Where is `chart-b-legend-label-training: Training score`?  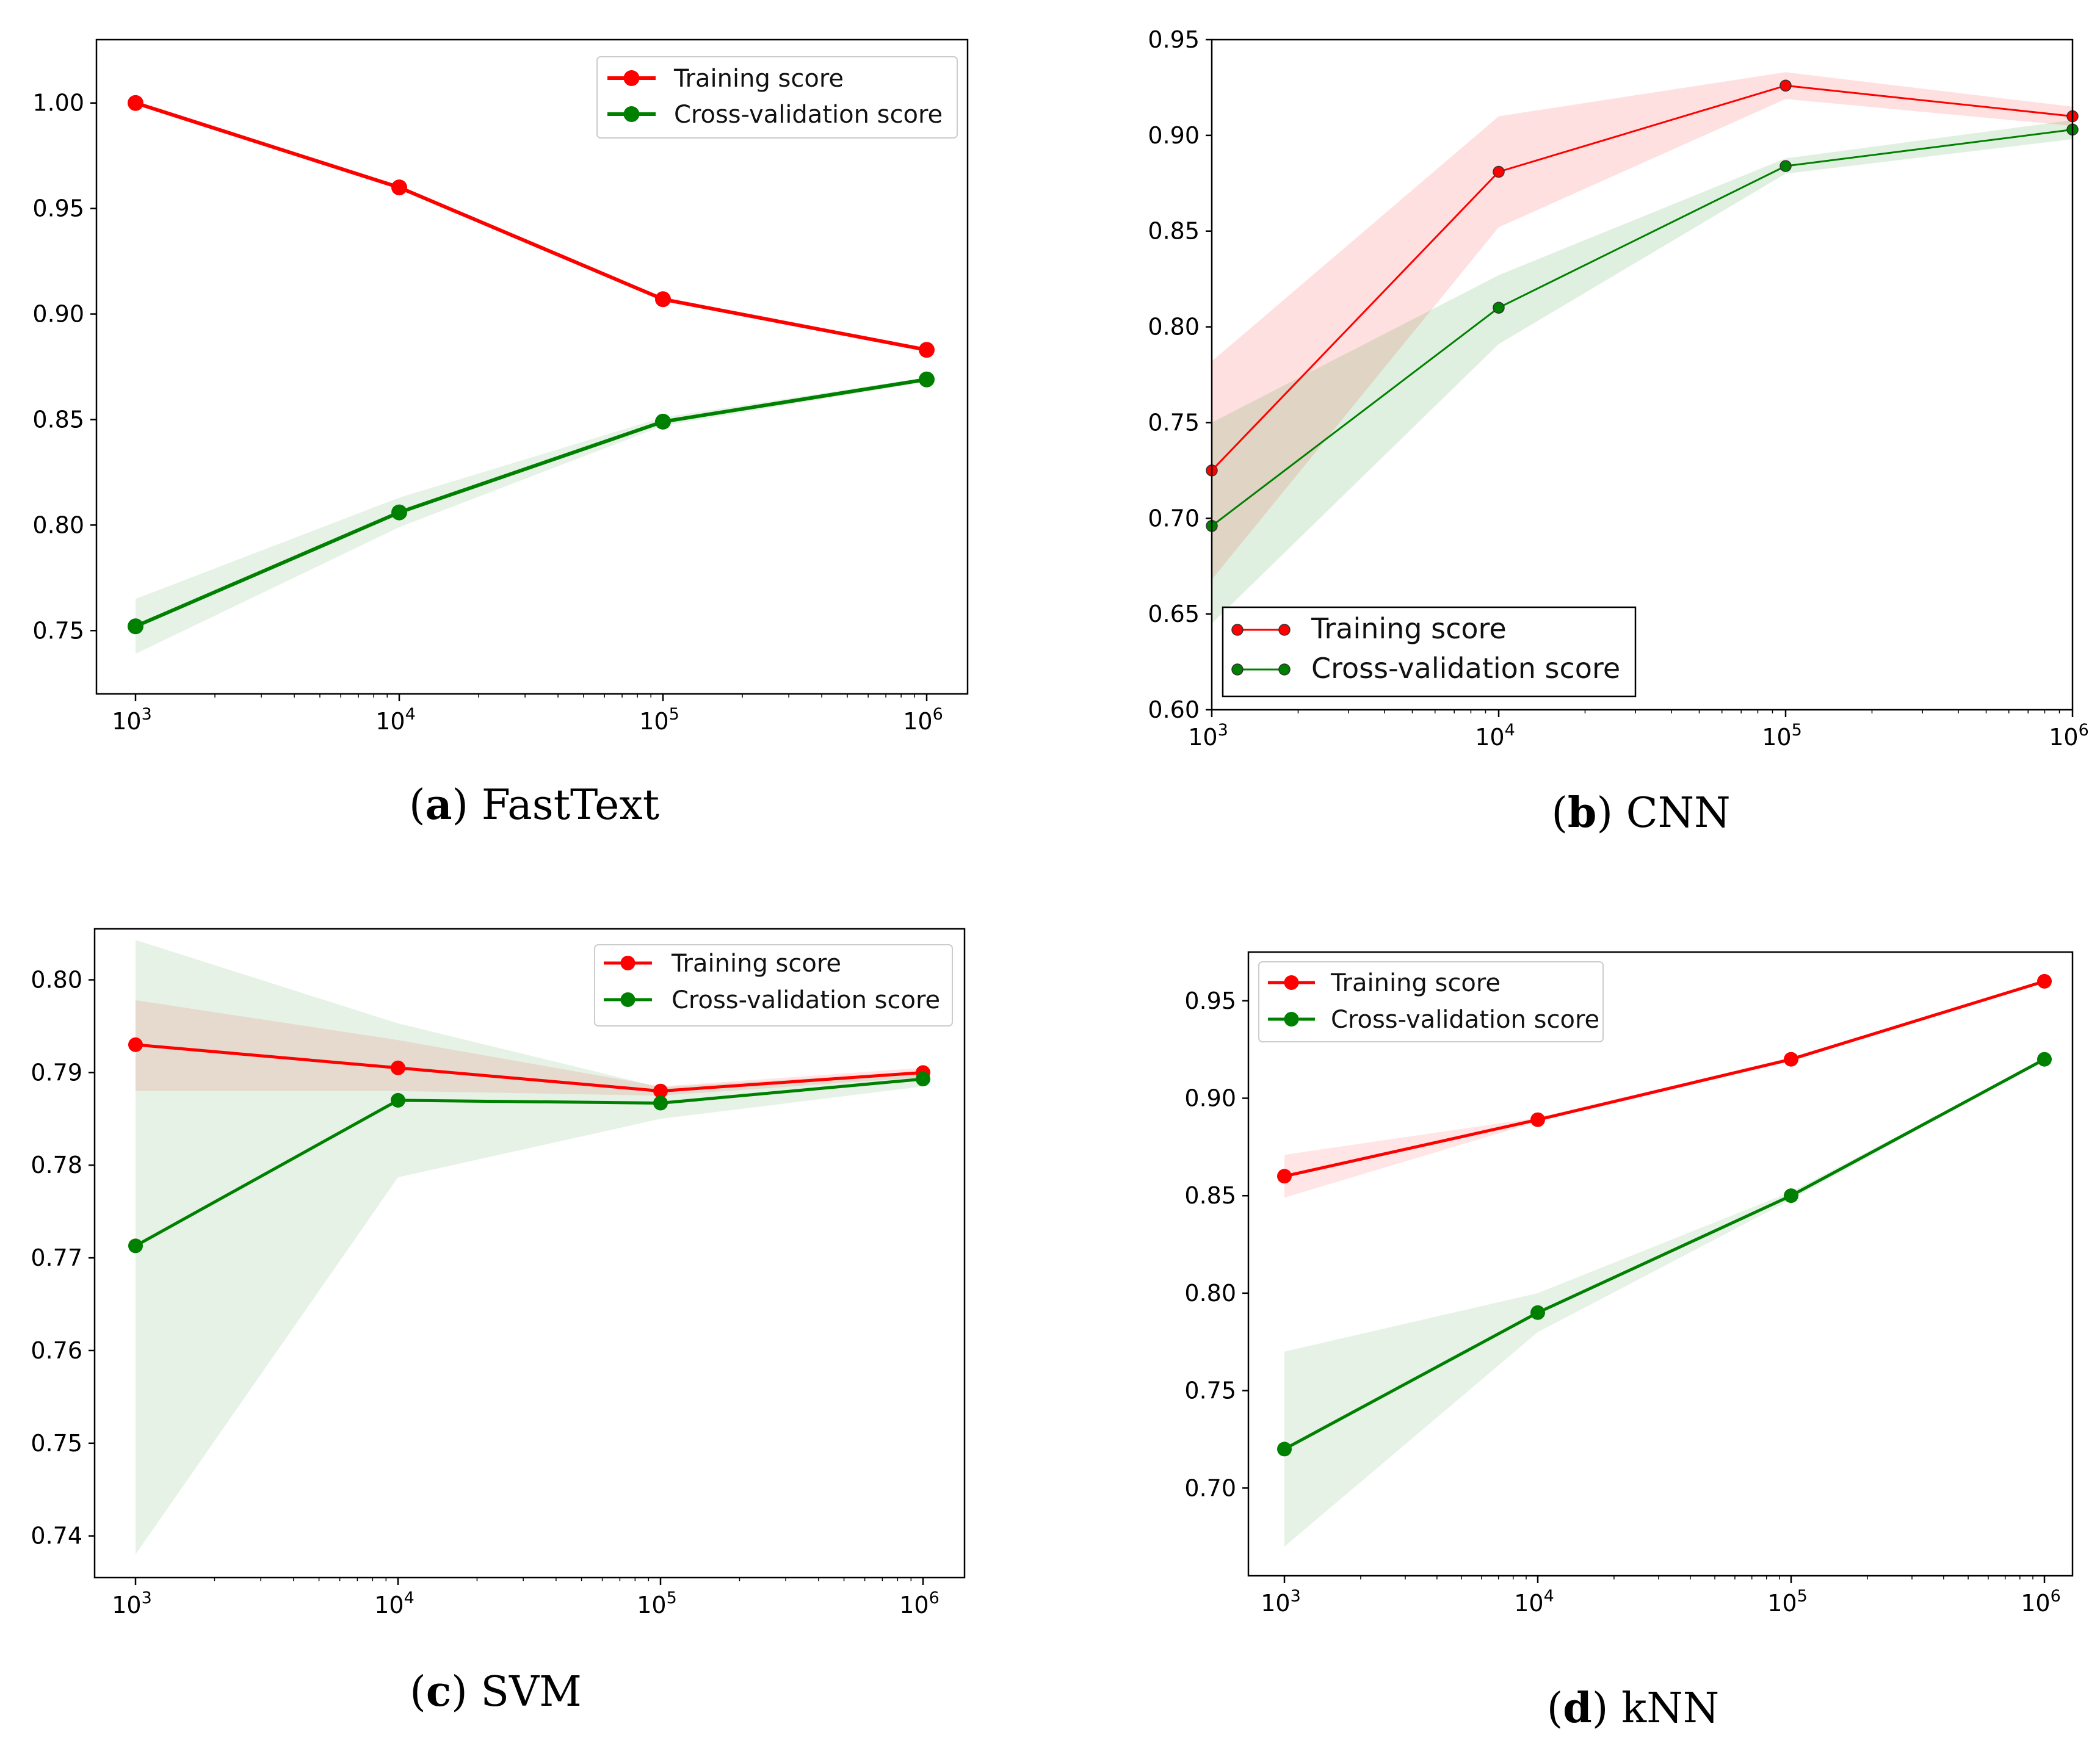 chart-b-legend-label-training: Training score is located at coordinates (1409, 628).